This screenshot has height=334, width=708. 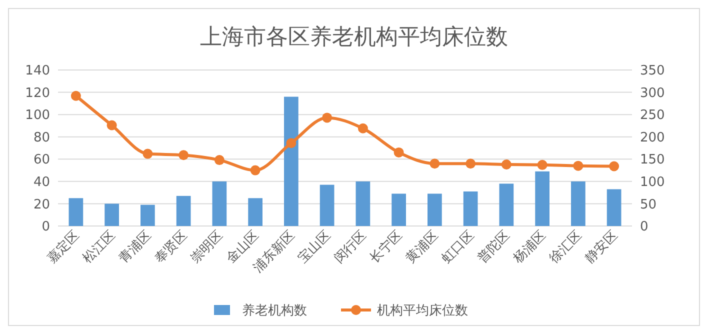 What do you see at coordinates (37, 93) in the screenshot?
I see `y-tick-label: 120` at bounding box center [37, 93].